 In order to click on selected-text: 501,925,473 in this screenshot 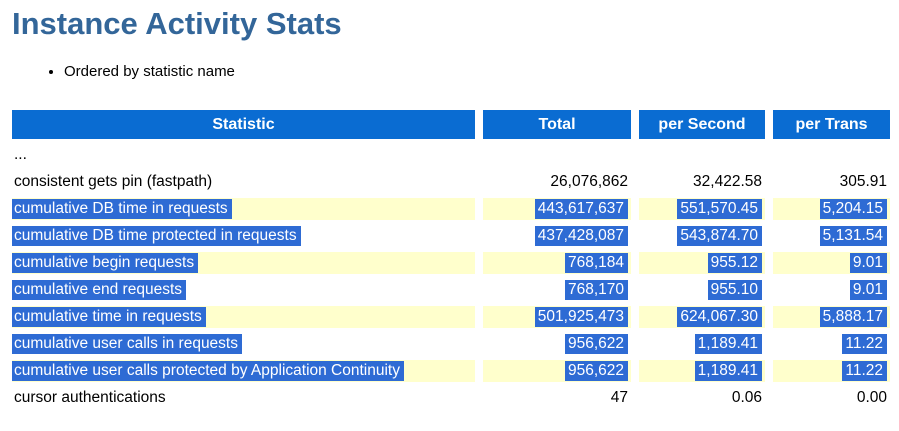, I will do `click(581, 317)`.